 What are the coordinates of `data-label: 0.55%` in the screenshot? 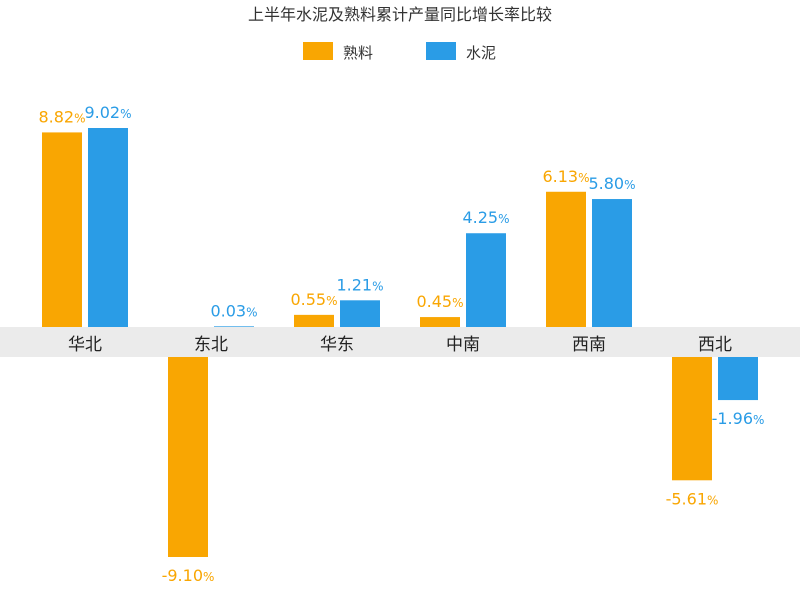 It's located at (313, 299).